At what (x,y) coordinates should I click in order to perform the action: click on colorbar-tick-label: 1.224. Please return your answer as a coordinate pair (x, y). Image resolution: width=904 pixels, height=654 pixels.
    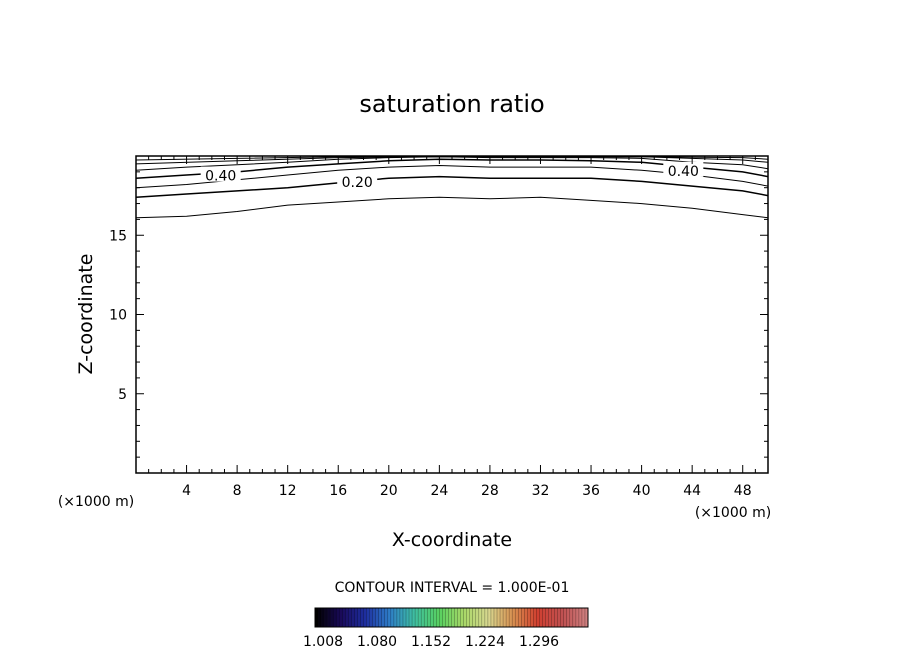
    Looking at the image, I should click on (485, 642).